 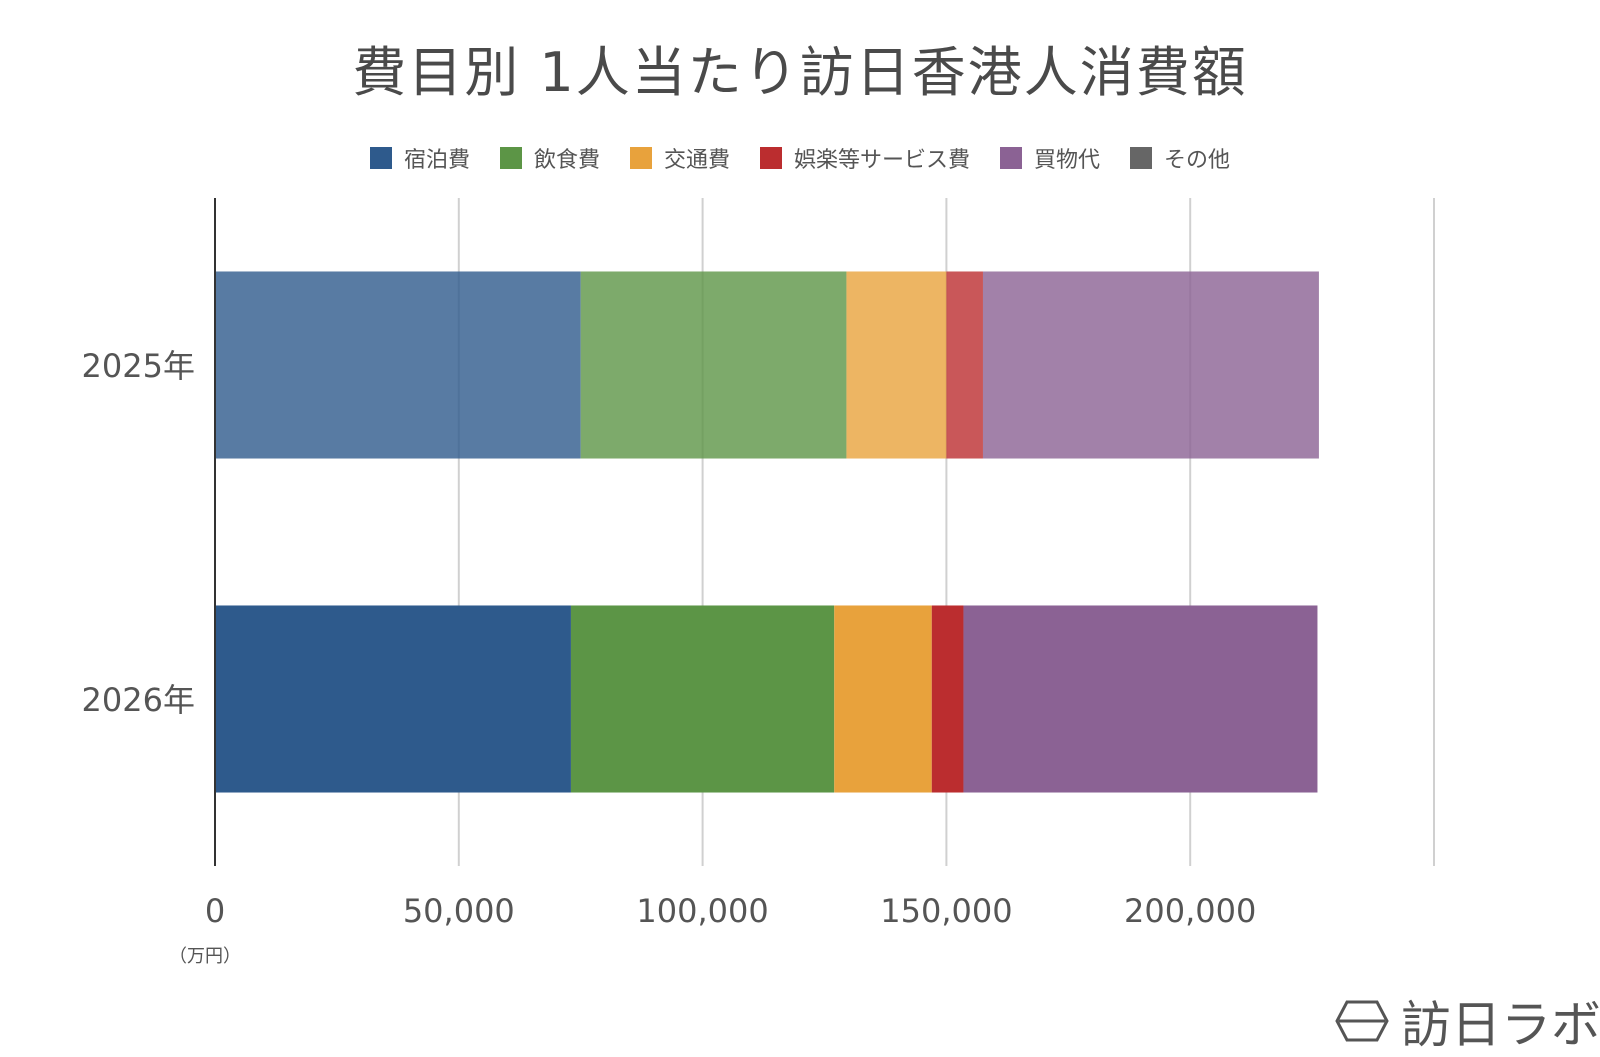 What do you see at coordinates (800, 72) in the screenshot?
I see `chart-title: 費目別 1人当たり訪日香港人消費額` at bounding box center [800, 72].